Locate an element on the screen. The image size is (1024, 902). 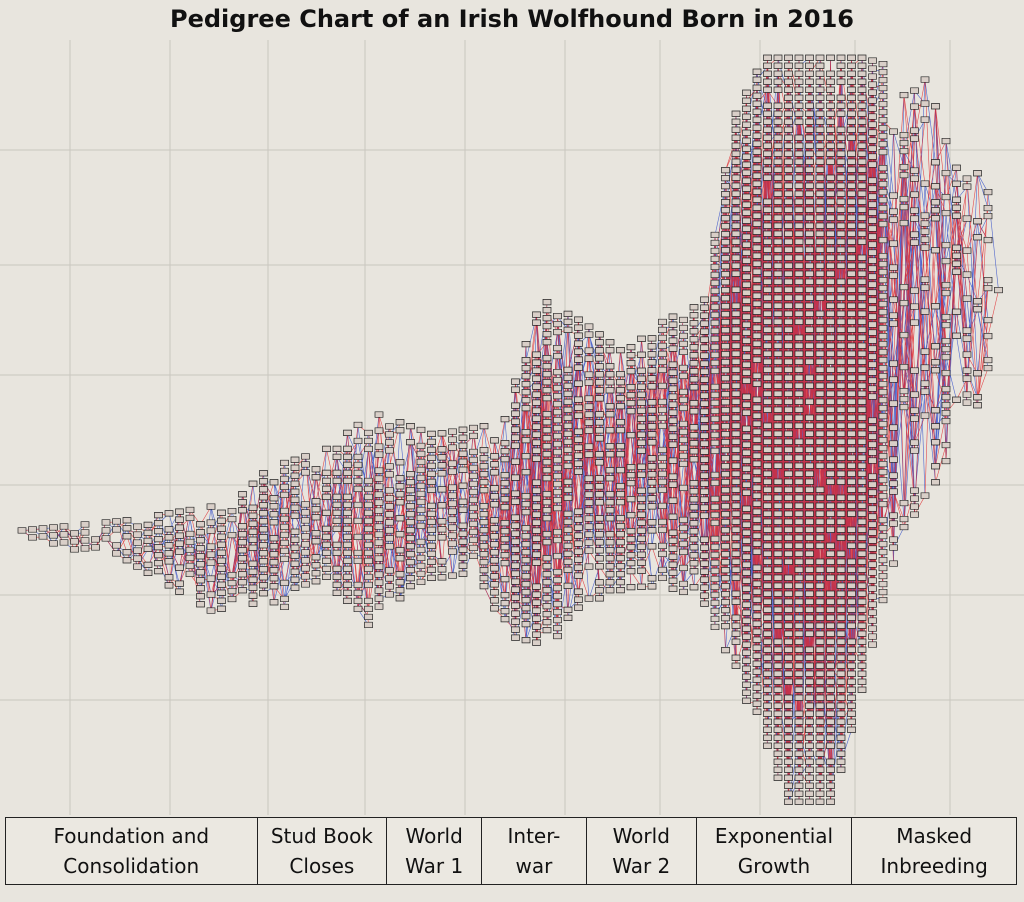
era-cell: World War 1 is located at coordinates (435, 851).